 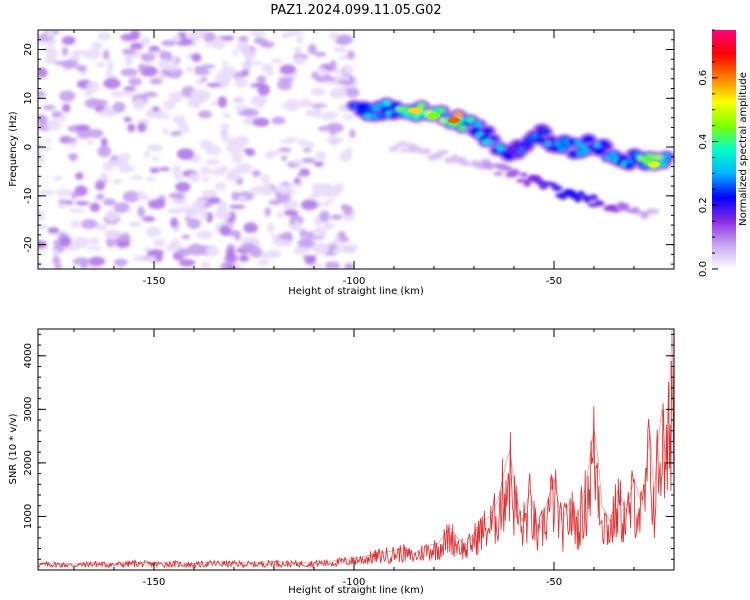 What do you see at coordinates (28, 462) in the screenshot?
I see `y-tick-label: 2000` at bounding box center [28, 462].